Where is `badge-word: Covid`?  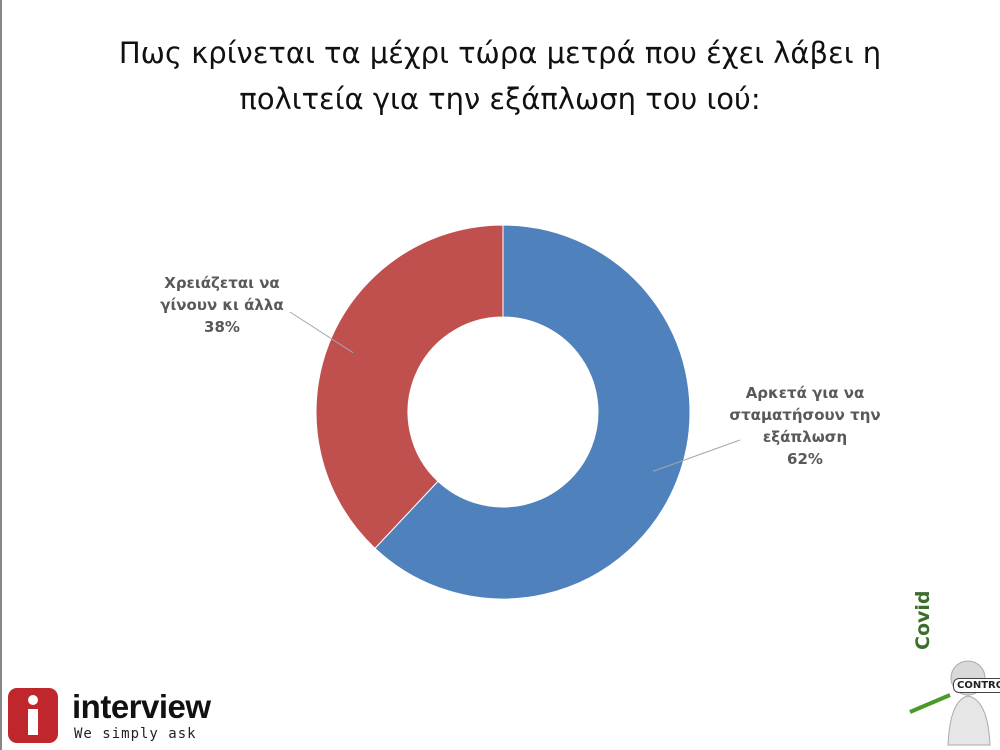 badge-word: Covid is located at coordinates (923, 620).